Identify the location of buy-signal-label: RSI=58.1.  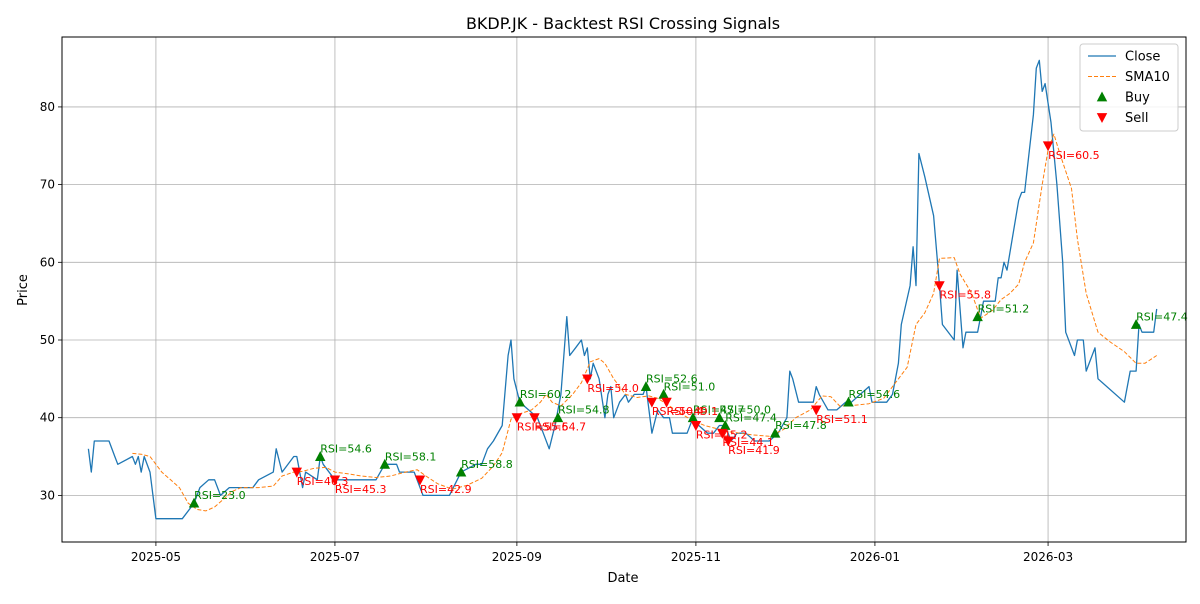
(411, 456).